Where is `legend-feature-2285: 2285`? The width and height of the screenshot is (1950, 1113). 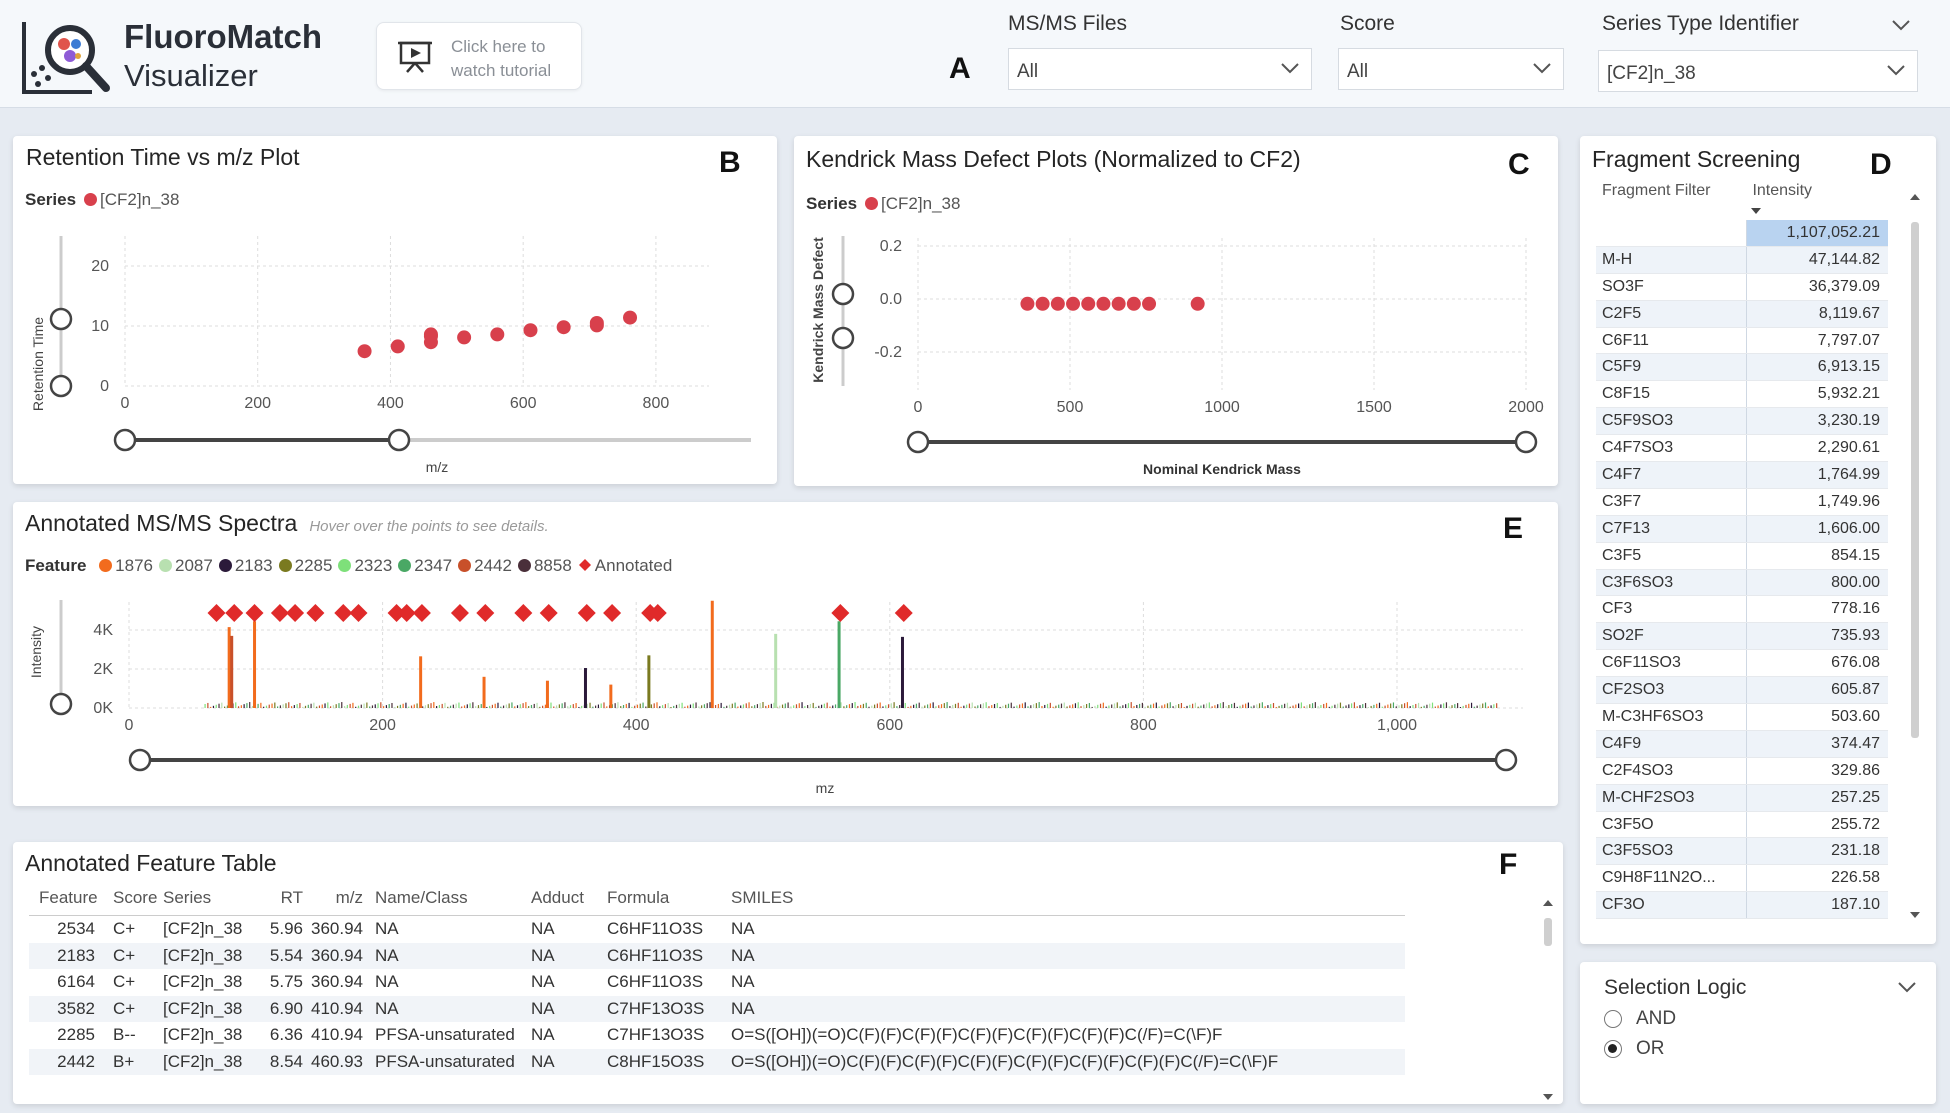 legend-feature-2285: 2285 is located at coordinates (313, 565).